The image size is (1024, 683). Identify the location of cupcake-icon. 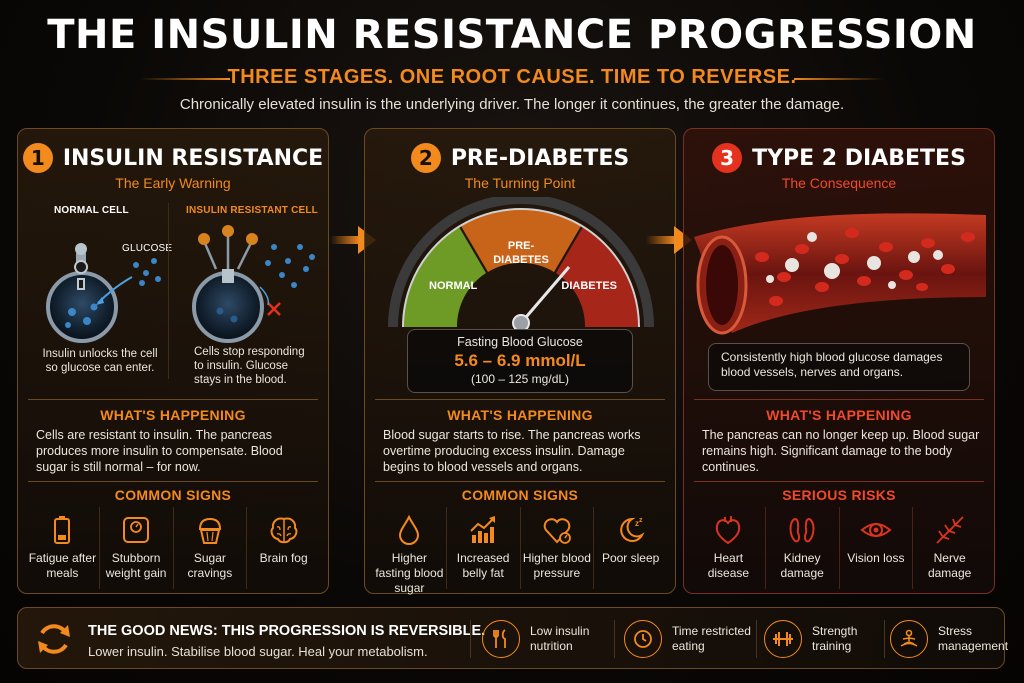
(209, 530).